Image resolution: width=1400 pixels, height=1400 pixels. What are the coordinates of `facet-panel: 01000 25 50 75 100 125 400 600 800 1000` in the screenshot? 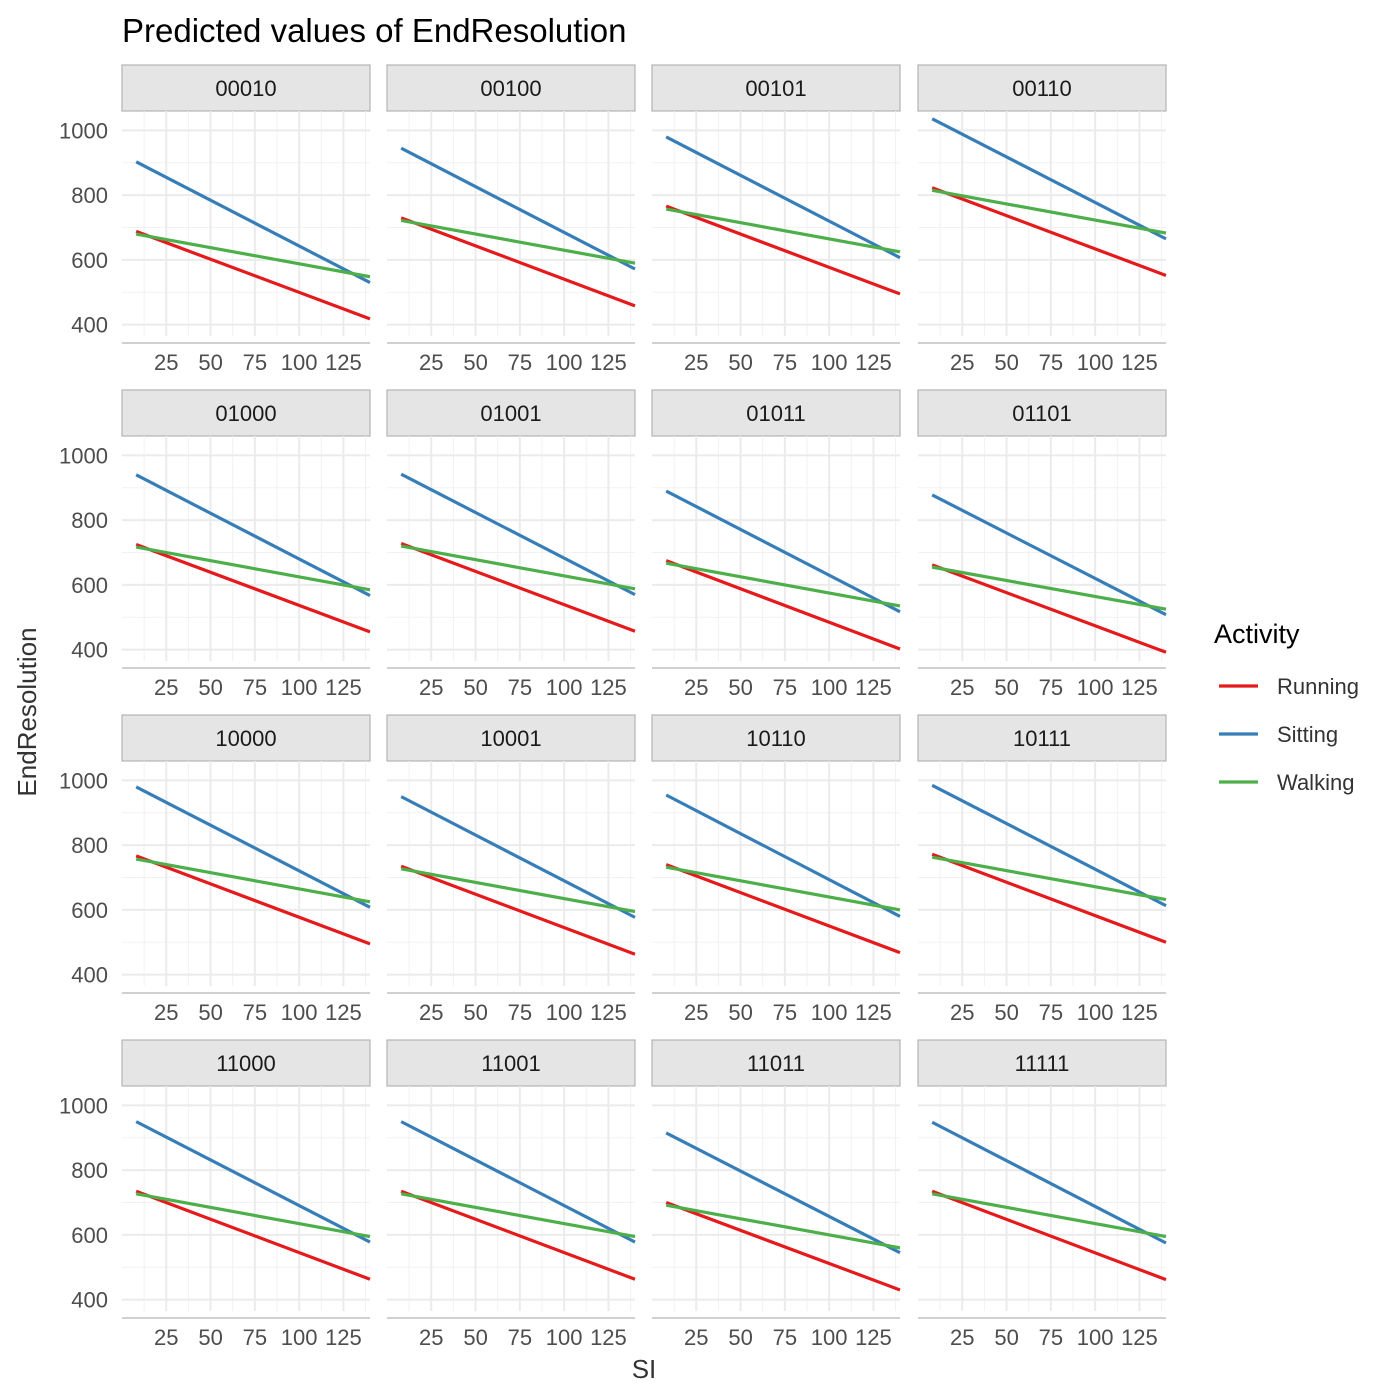 It's located at (215, 544).